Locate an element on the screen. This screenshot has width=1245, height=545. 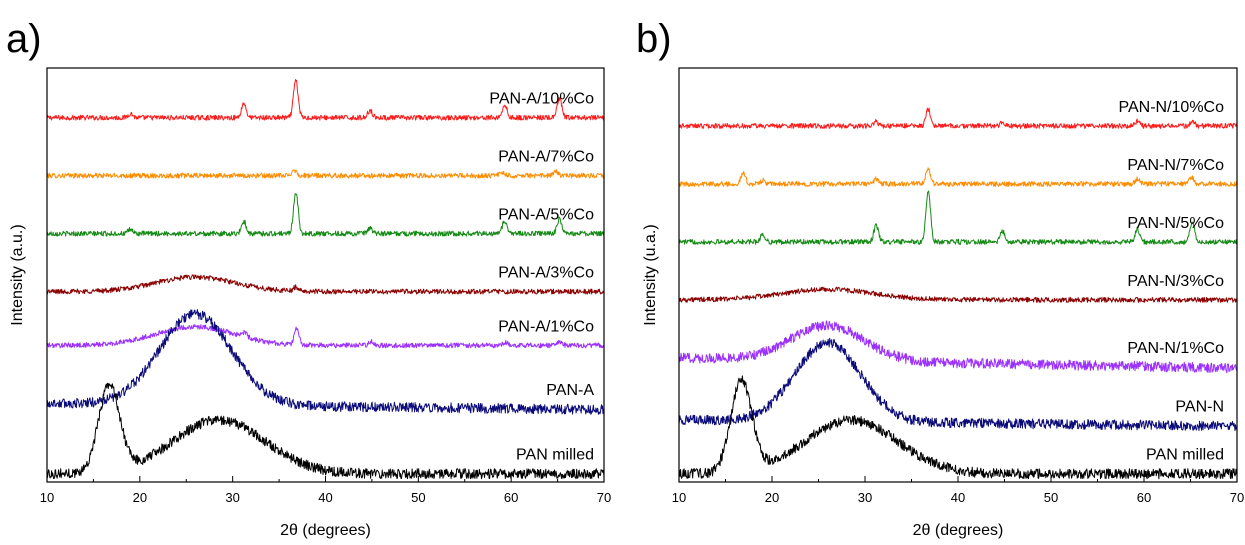
series-label: PAN-N/7%Co is located at coordinates (1175, 165).